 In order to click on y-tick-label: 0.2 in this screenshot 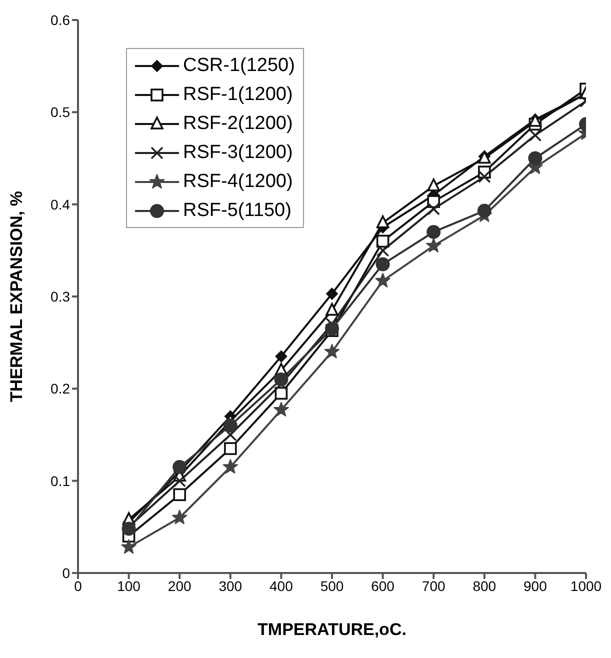, I will do `click(60, 388)`.